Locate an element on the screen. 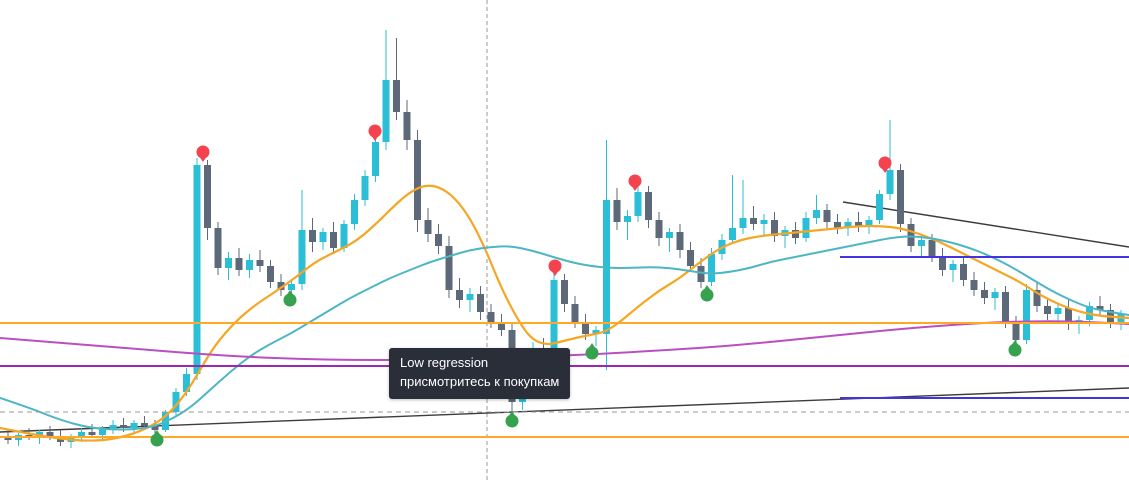 This screenshot has width=1129, height=480. regression-channel-upper is located at coordinates (985, 224).